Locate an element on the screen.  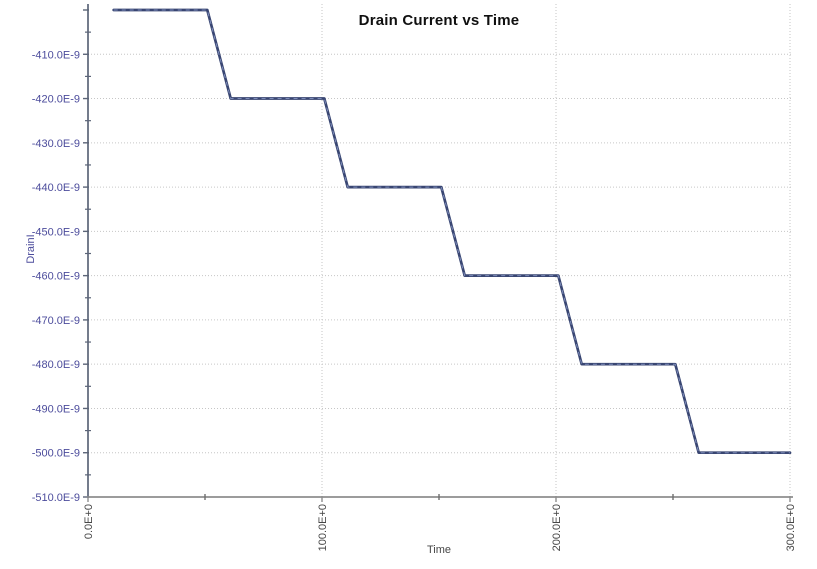
y-tick-label: -510.0E-9 is located at coordinates (56, 498).